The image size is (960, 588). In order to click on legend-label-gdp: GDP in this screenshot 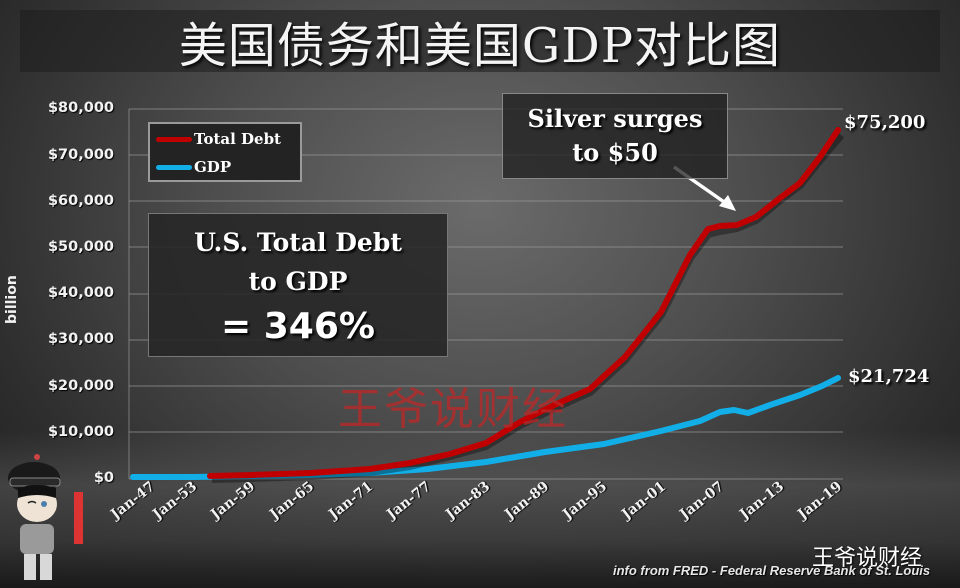, I will do `click(213, 167)`.